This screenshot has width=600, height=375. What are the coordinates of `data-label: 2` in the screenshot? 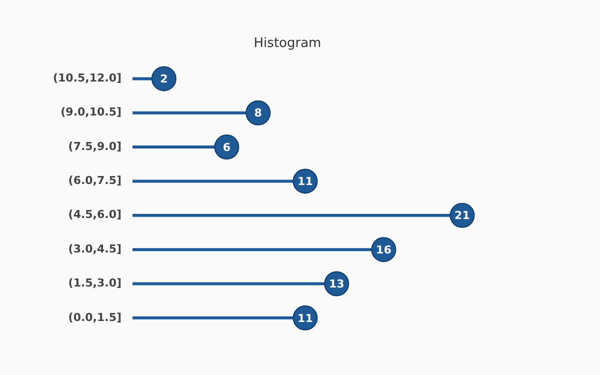 It's located at (164, 79).